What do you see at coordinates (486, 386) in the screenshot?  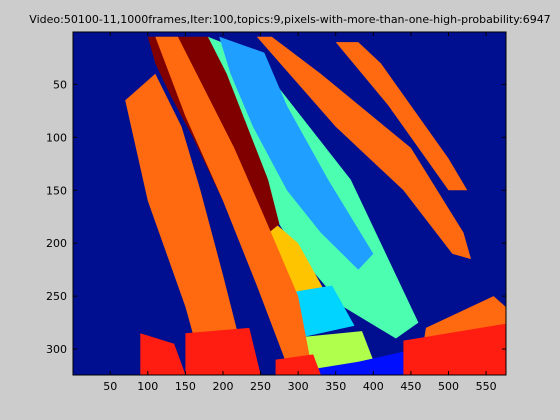 I see `x-tick-label: 550` at bounding box center [486, 386].